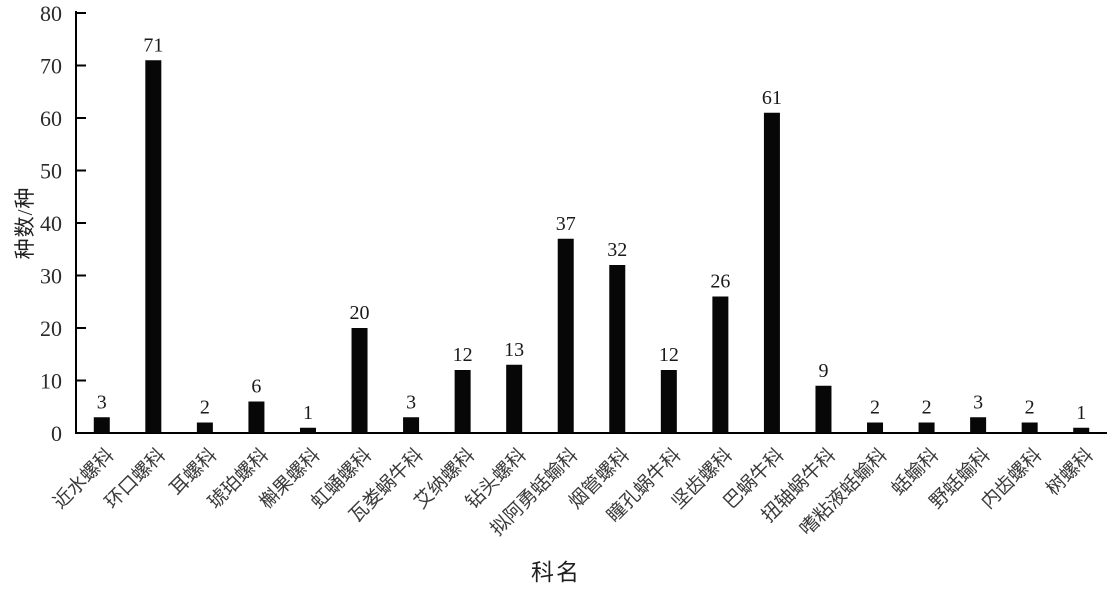 The height and width of the screenshot is (591, 1112). What do you see at coordinates (51, 13) in the screenshot?
I see `y-tick-label: 80` at bounding box center [51, 13].